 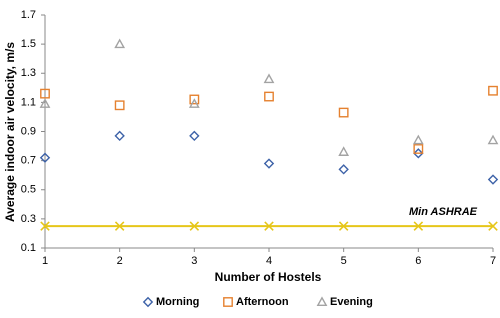 I want to click on y-tick-label: 0.5, so click(x=28, y=190).